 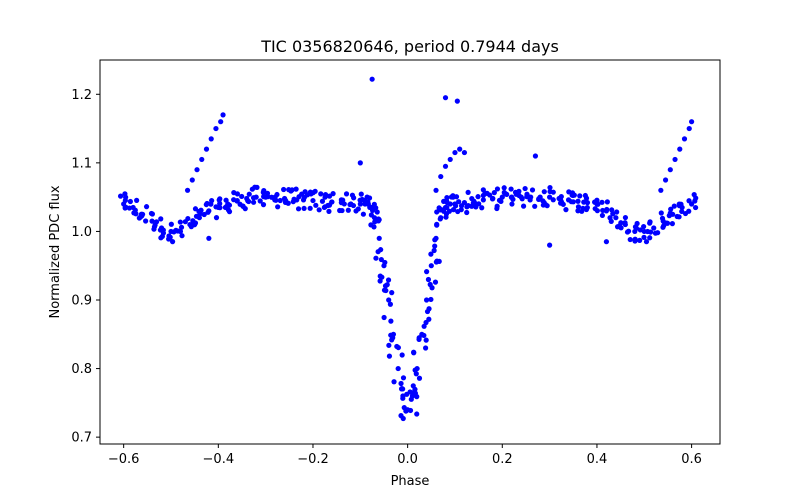 I want to click on x-tick-label: 0.4, so click(x=597, y=459).